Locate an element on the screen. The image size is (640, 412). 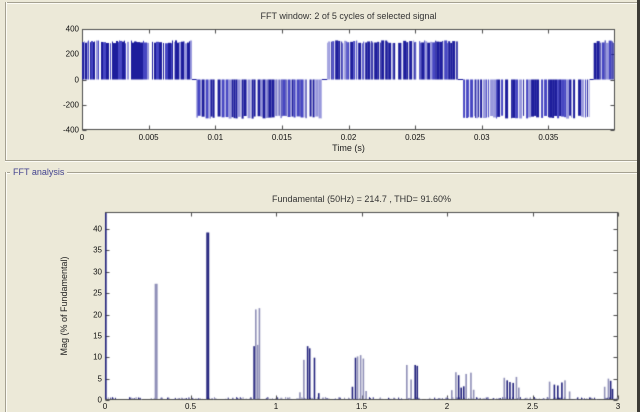
tick-label: 0.02 is located at coordinates (348, 137).